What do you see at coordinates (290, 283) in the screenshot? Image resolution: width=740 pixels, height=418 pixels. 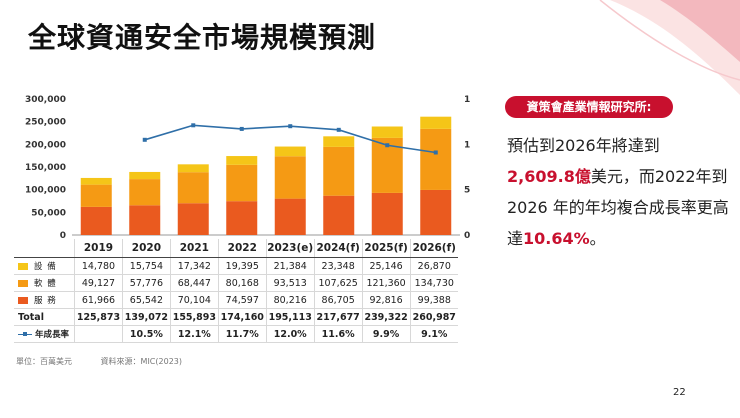 I see `table-cell: 93,513` at bounding box center [290, 283].